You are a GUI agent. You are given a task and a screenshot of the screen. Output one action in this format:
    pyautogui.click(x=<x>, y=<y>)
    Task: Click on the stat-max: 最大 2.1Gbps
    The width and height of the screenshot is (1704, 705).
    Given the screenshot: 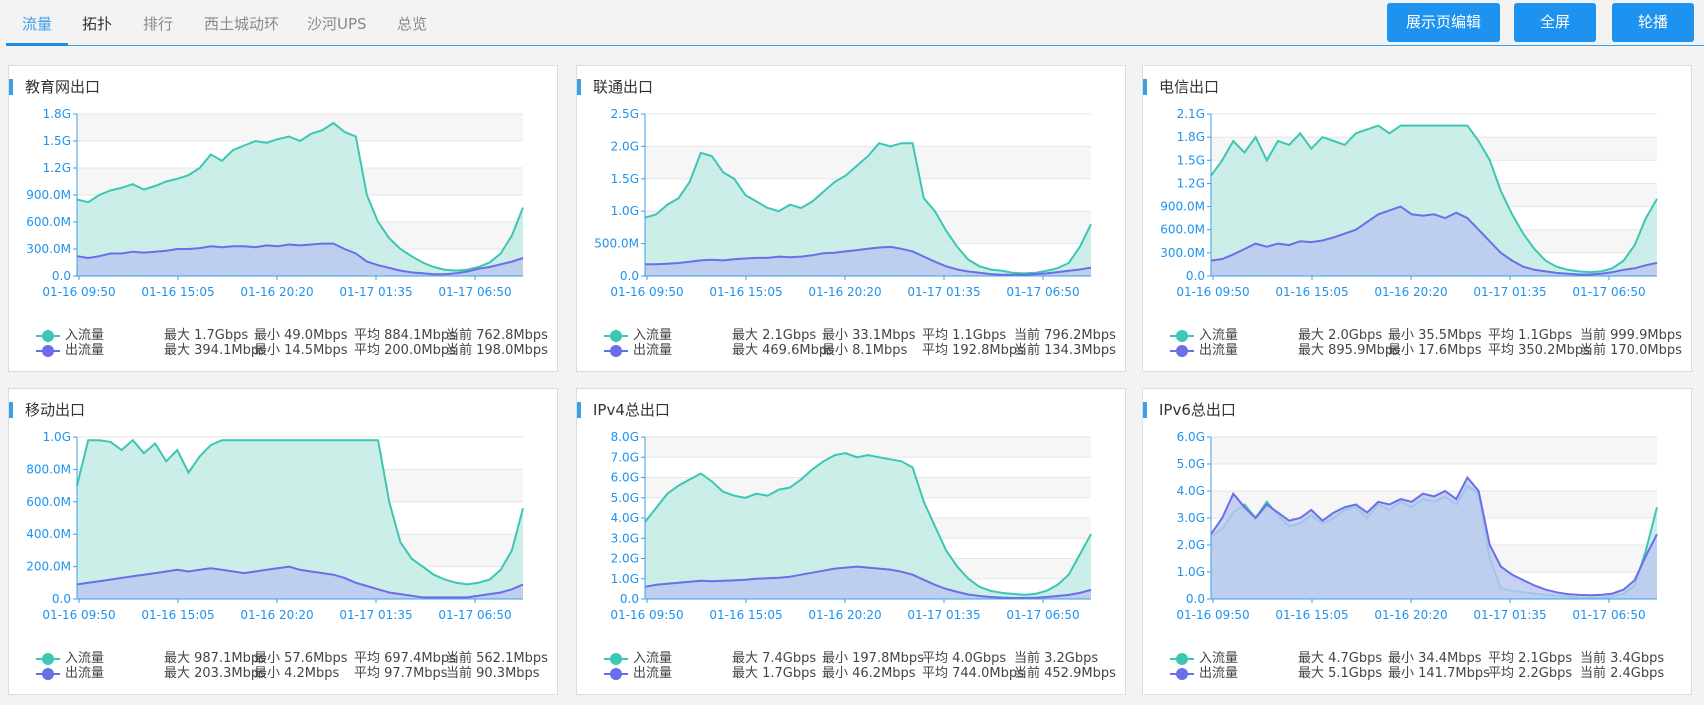 What is the action you would take?
    pyautogui.click(x=774, y=335)
    